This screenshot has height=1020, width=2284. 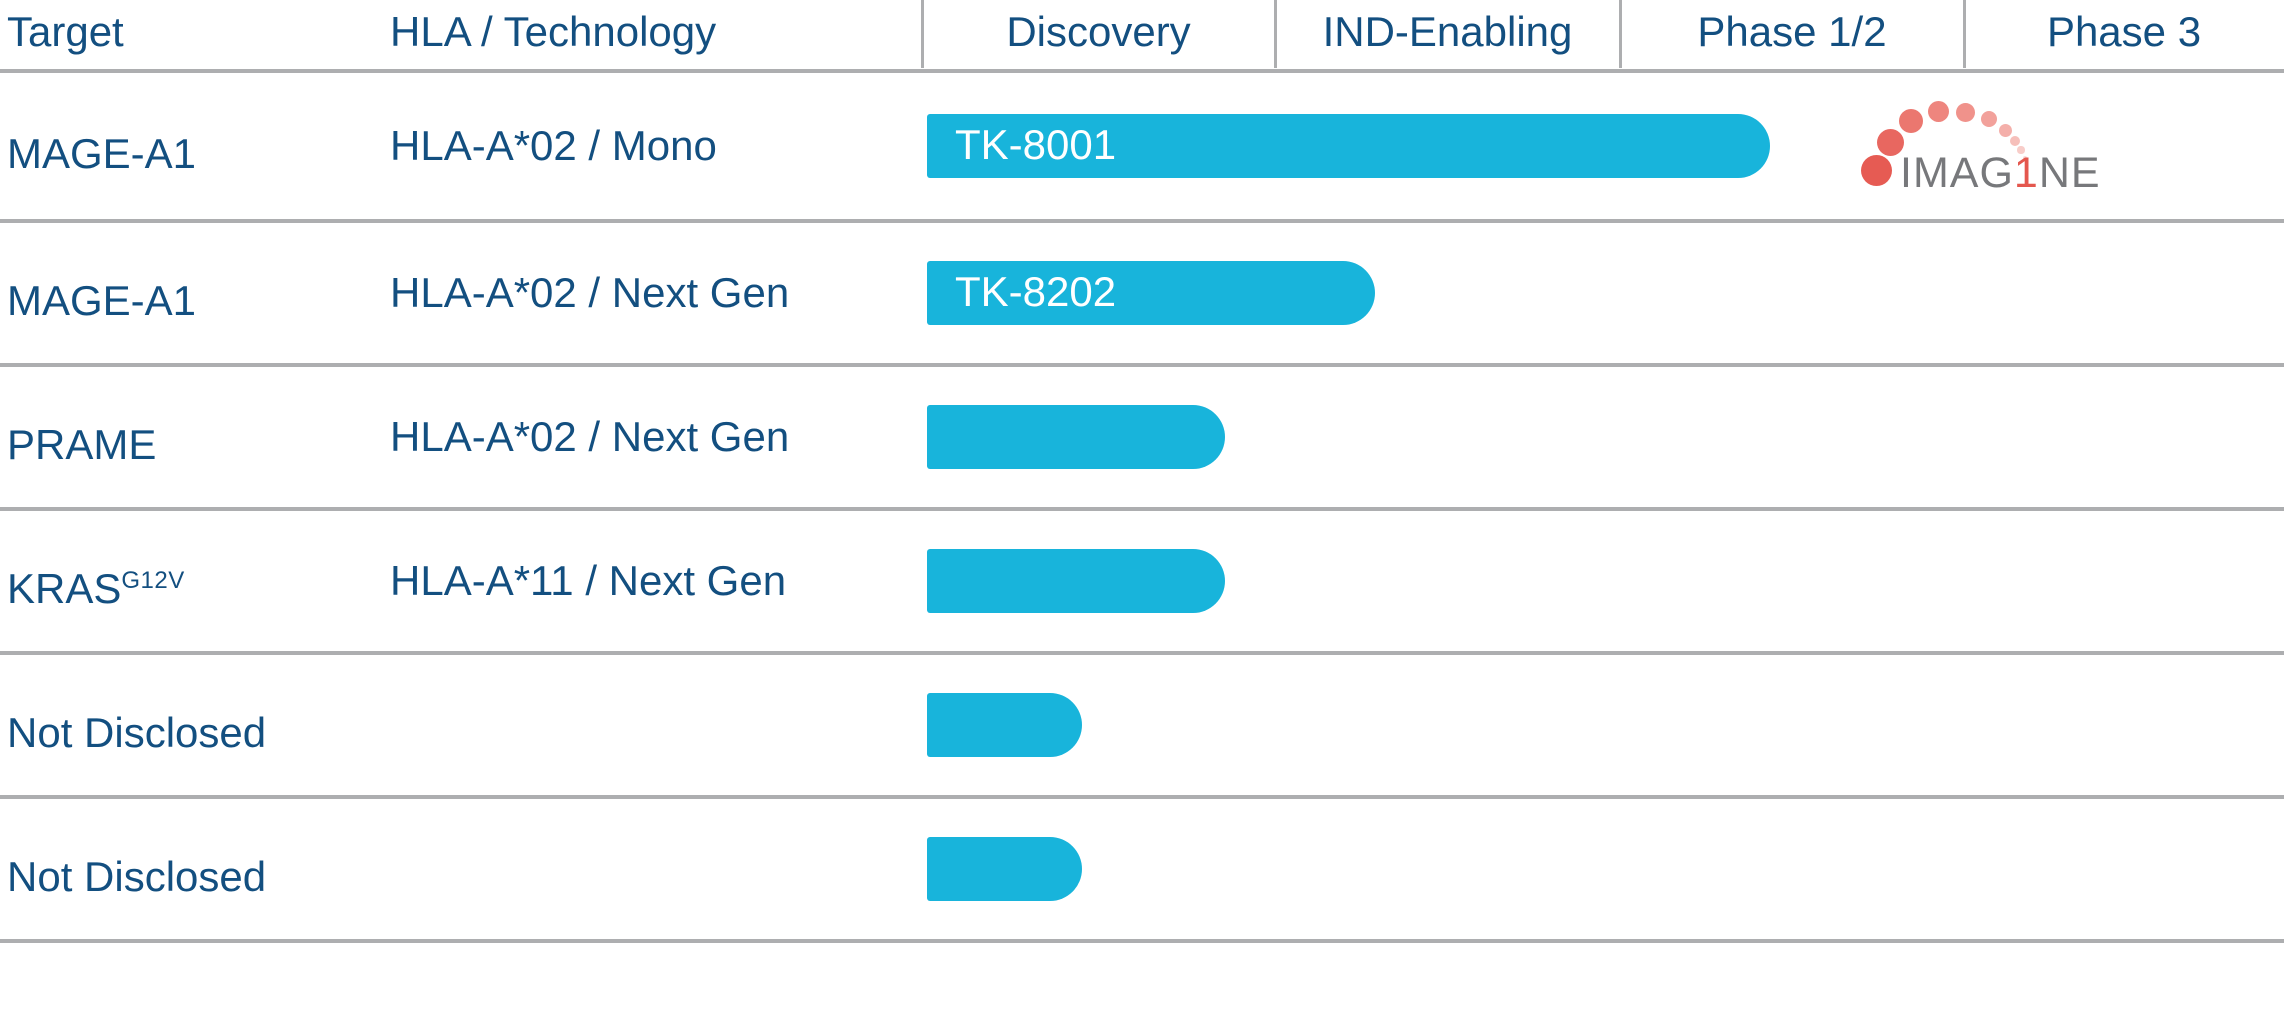 I want to click on hla-technology-label: HLA-A*11 / Next Gen, so click(x=588, y=580).